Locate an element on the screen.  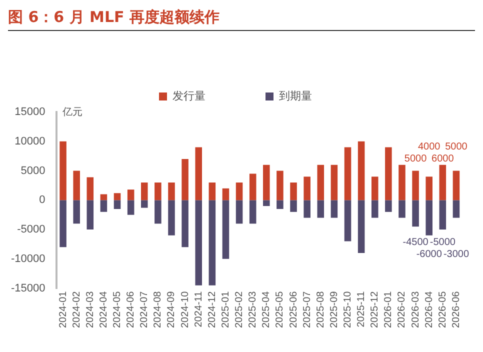
x-tick-label: 2026-04 is located at coordinates (429, 309).